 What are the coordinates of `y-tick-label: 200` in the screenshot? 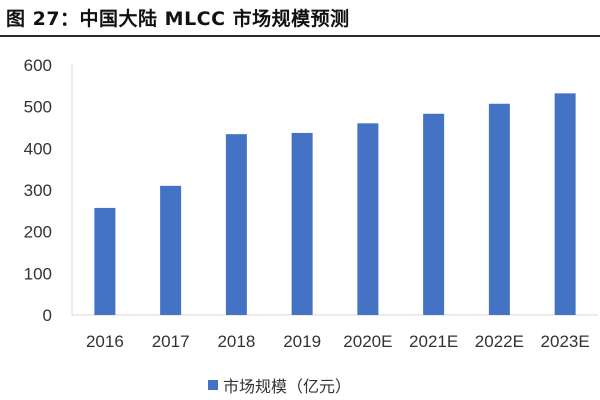 It's located at (38, 232).